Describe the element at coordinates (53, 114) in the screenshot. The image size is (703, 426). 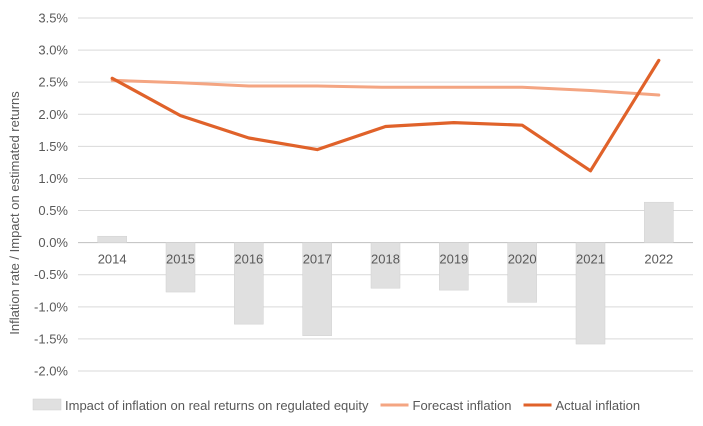
I see `y-tick-label: 2.0%` at that location.